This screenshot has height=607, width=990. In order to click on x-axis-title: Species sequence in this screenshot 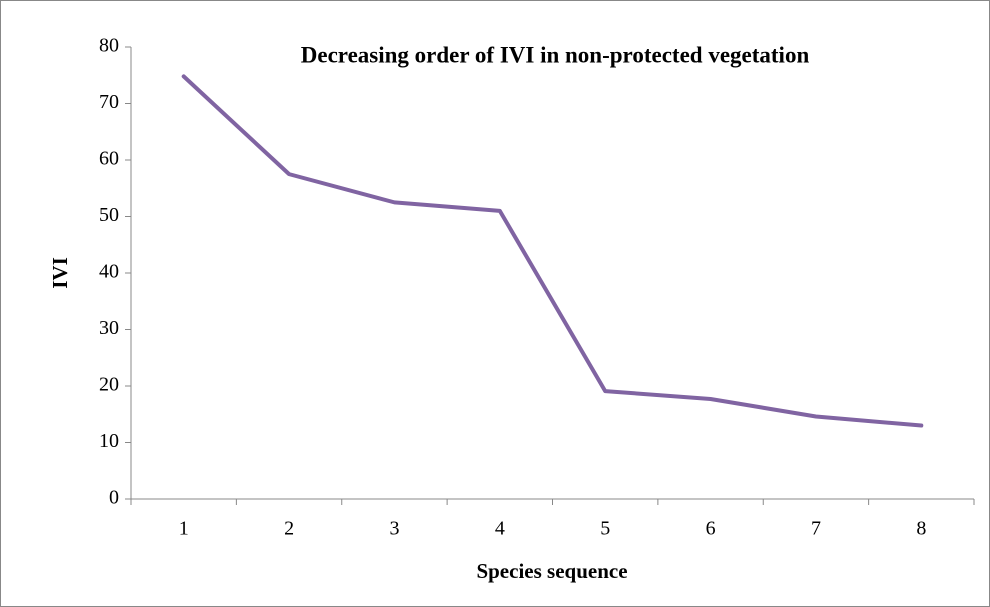, I will do `click(551, 571)`.